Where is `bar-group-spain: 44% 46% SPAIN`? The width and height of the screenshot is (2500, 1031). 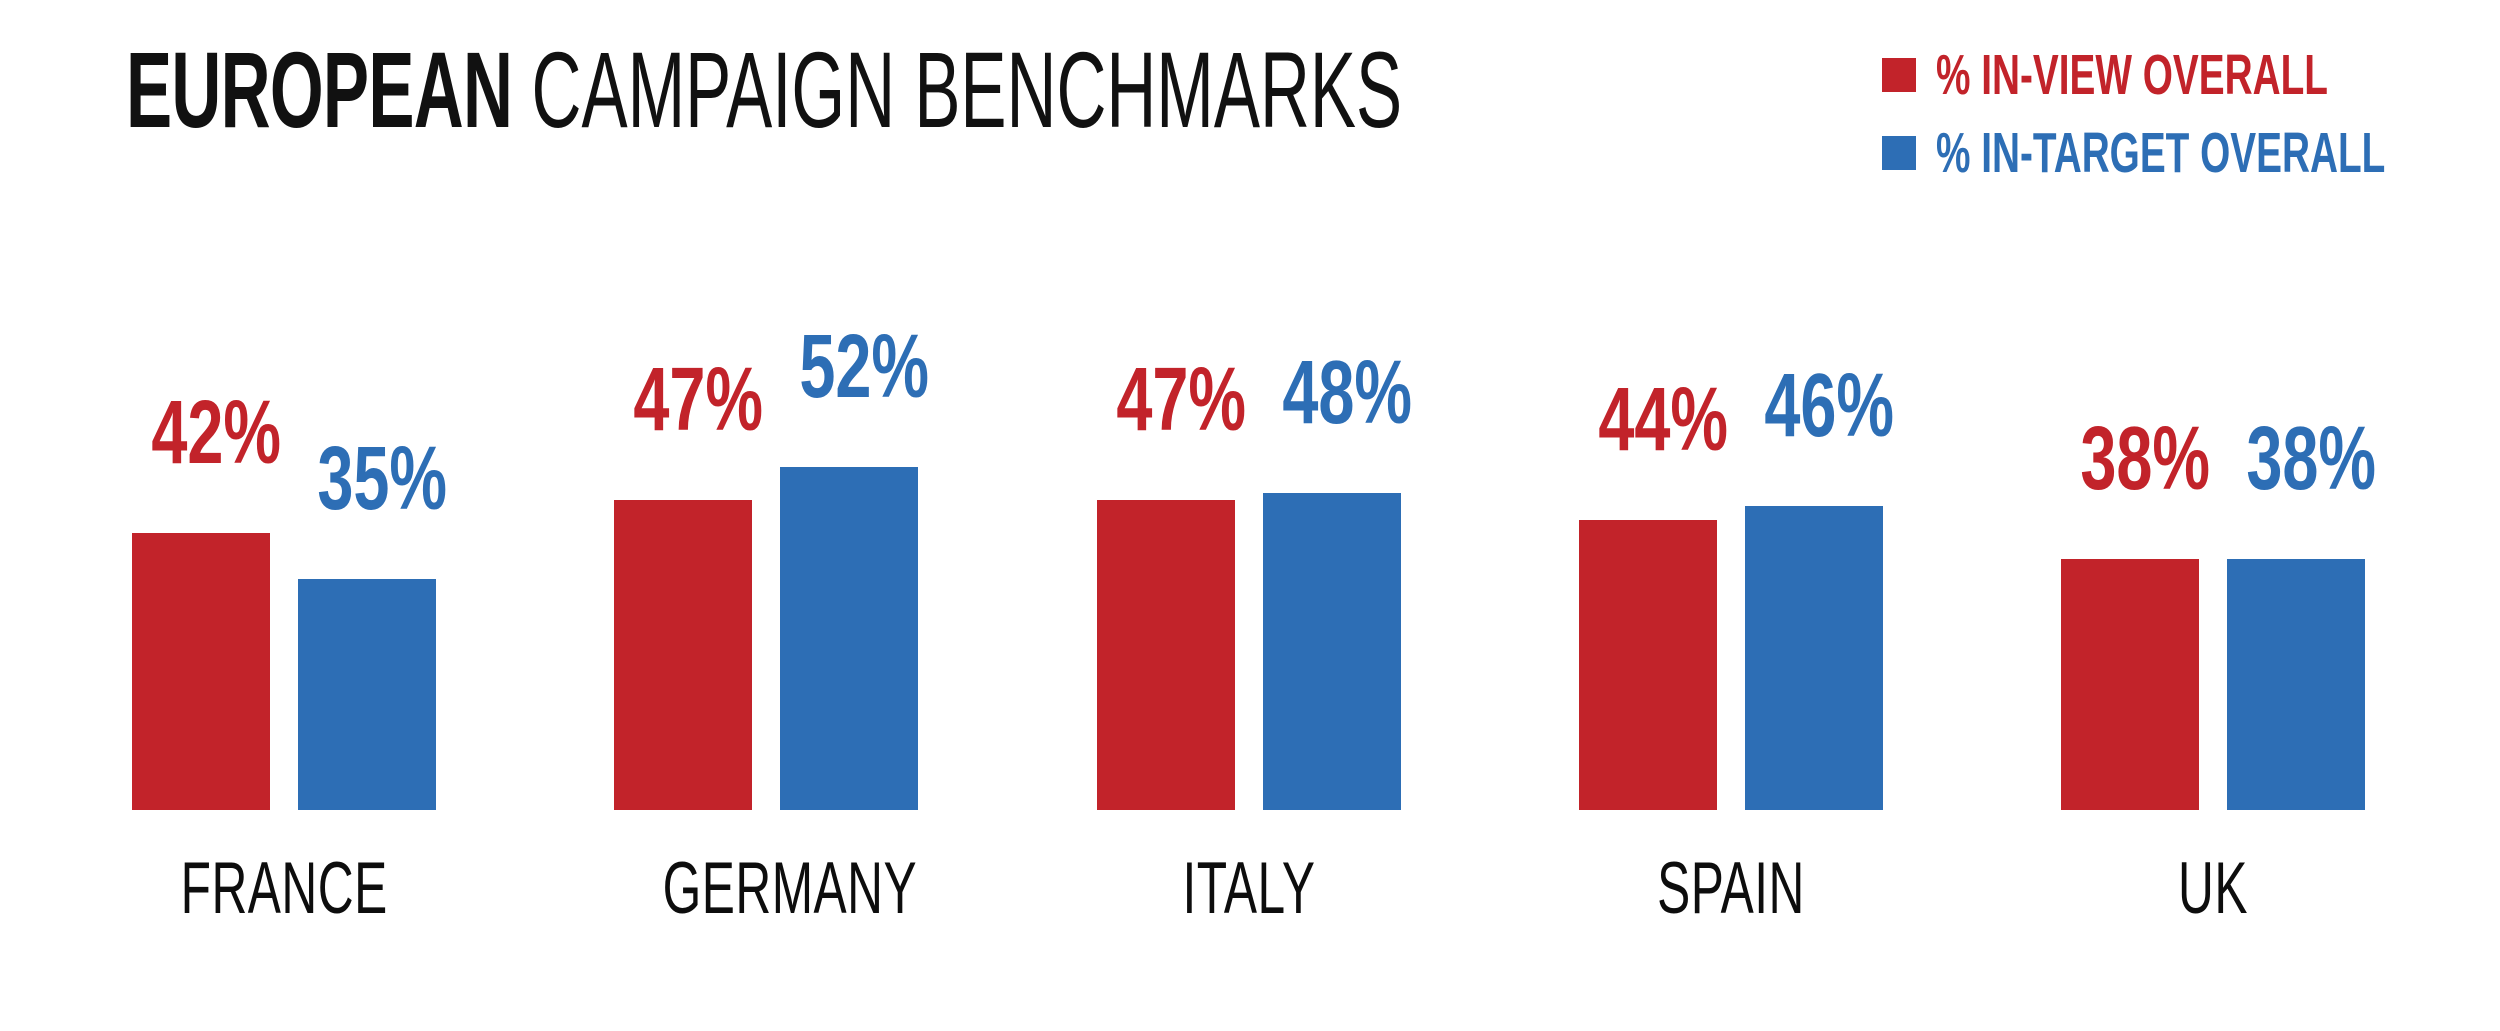
bar-group-spain: 44% 46% SPAIN is located at coordinates (1737, 462).